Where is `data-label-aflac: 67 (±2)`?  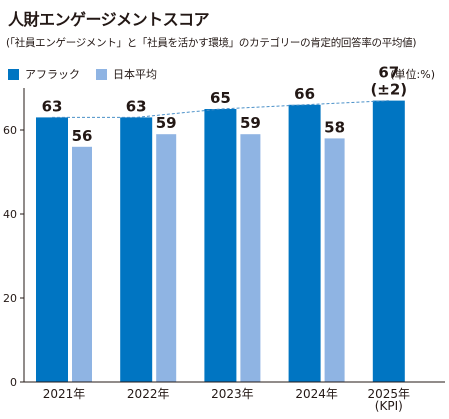 data-label-aflac: 67 (±2) is located at coordinates (388, 81).